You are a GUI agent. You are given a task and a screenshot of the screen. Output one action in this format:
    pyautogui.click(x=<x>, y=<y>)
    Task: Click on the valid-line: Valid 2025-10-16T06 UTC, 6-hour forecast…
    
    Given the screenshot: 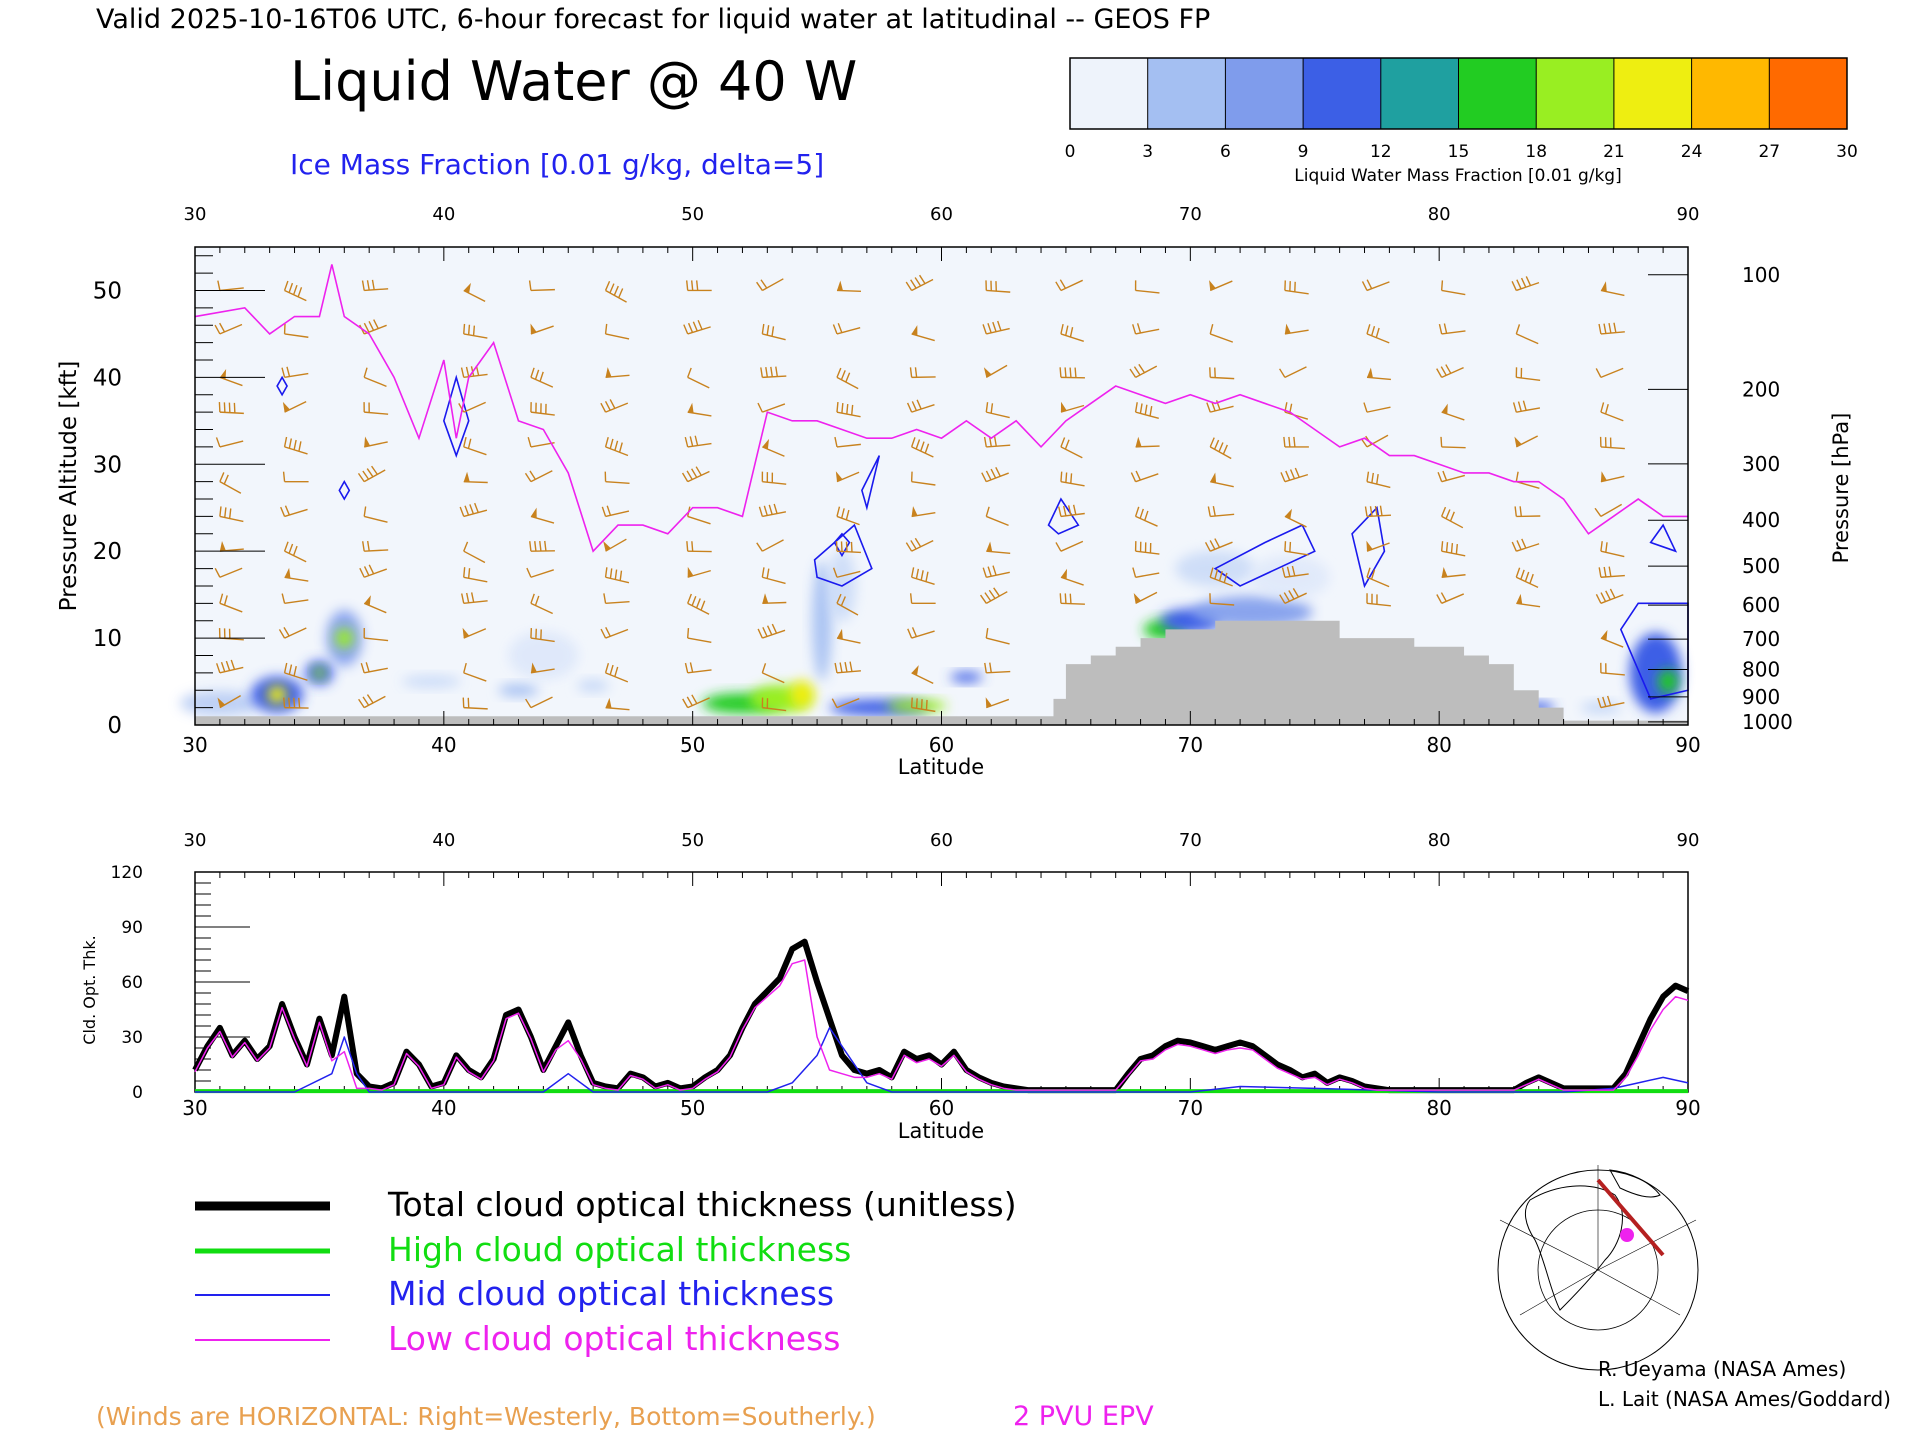 What is the action you would take?
    pyautogui.click(x=653, y=19)
    